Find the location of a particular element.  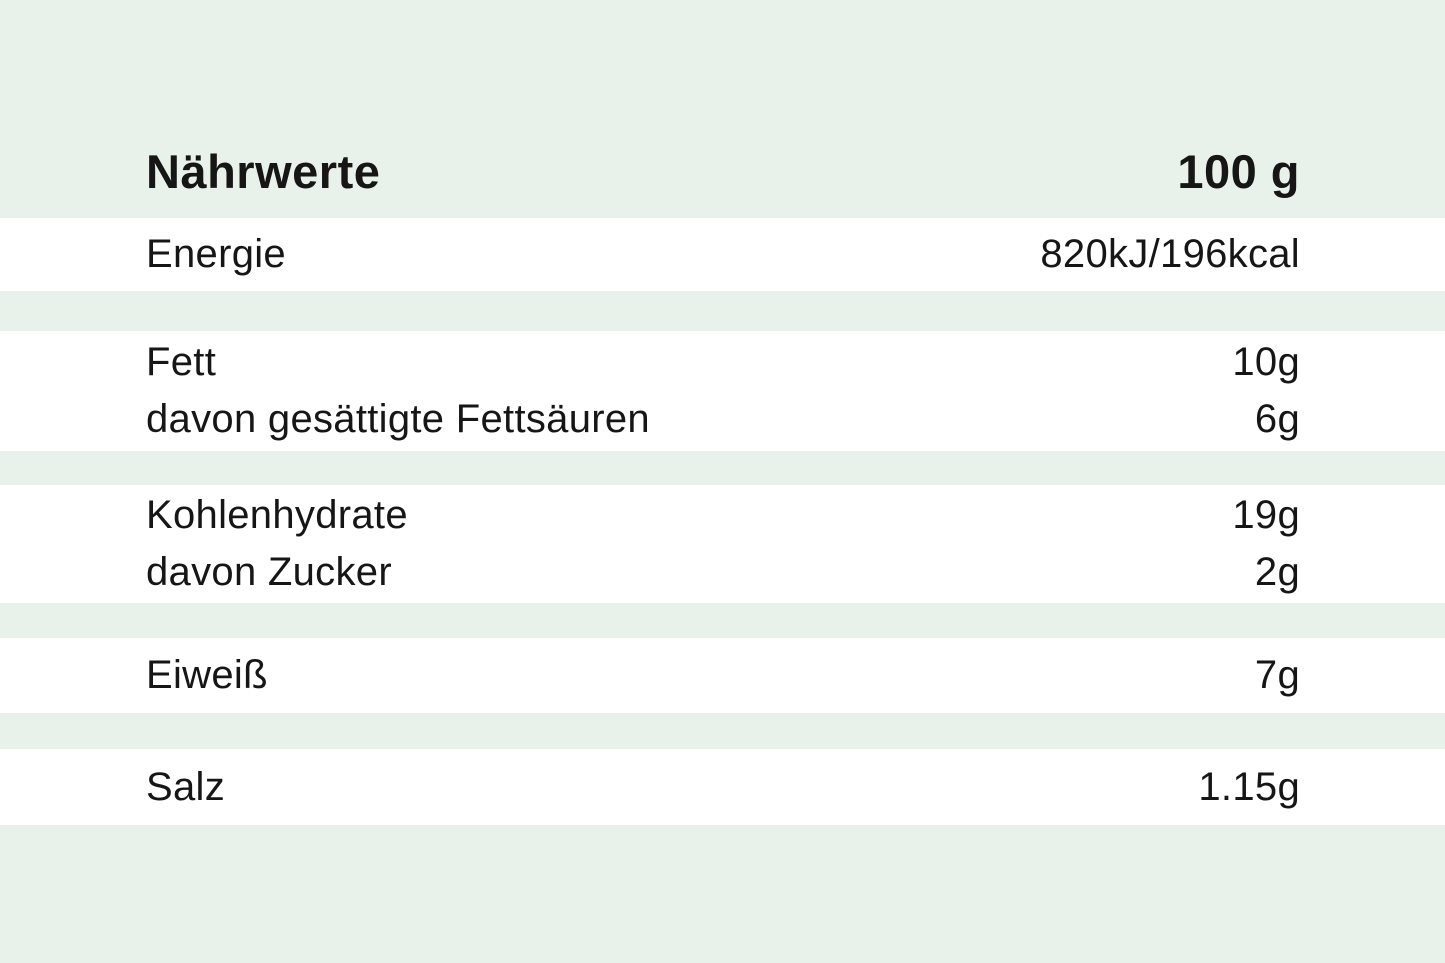

table-row-fett: Fett 10g davon gesättigte Fettsäuren 6g is located at coordinates (722, 391).